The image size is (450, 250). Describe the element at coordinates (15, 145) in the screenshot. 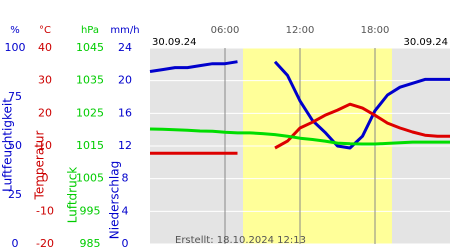

I see `y-tick-label: 50` at that location.